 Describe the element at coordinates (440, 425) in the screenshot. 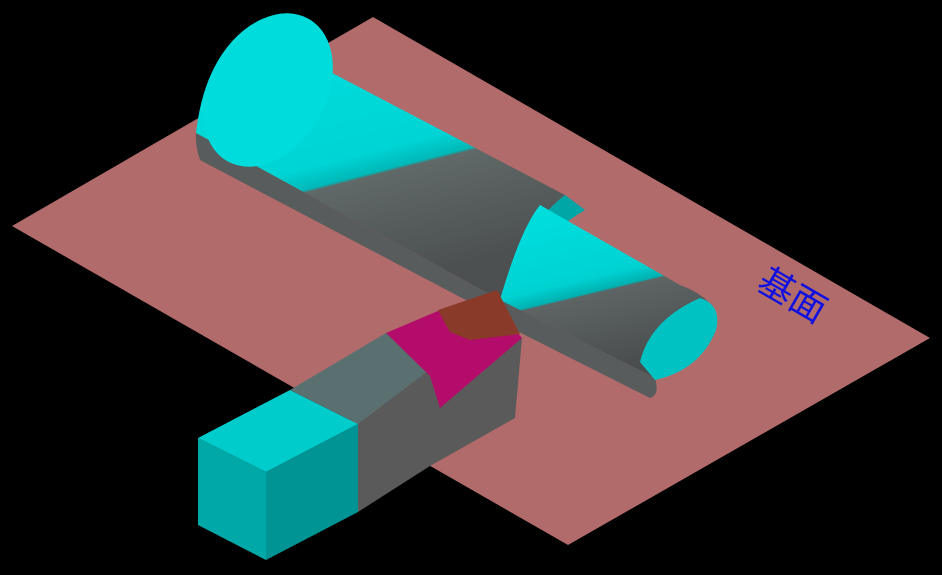

I see `tool-head-side` at that location.